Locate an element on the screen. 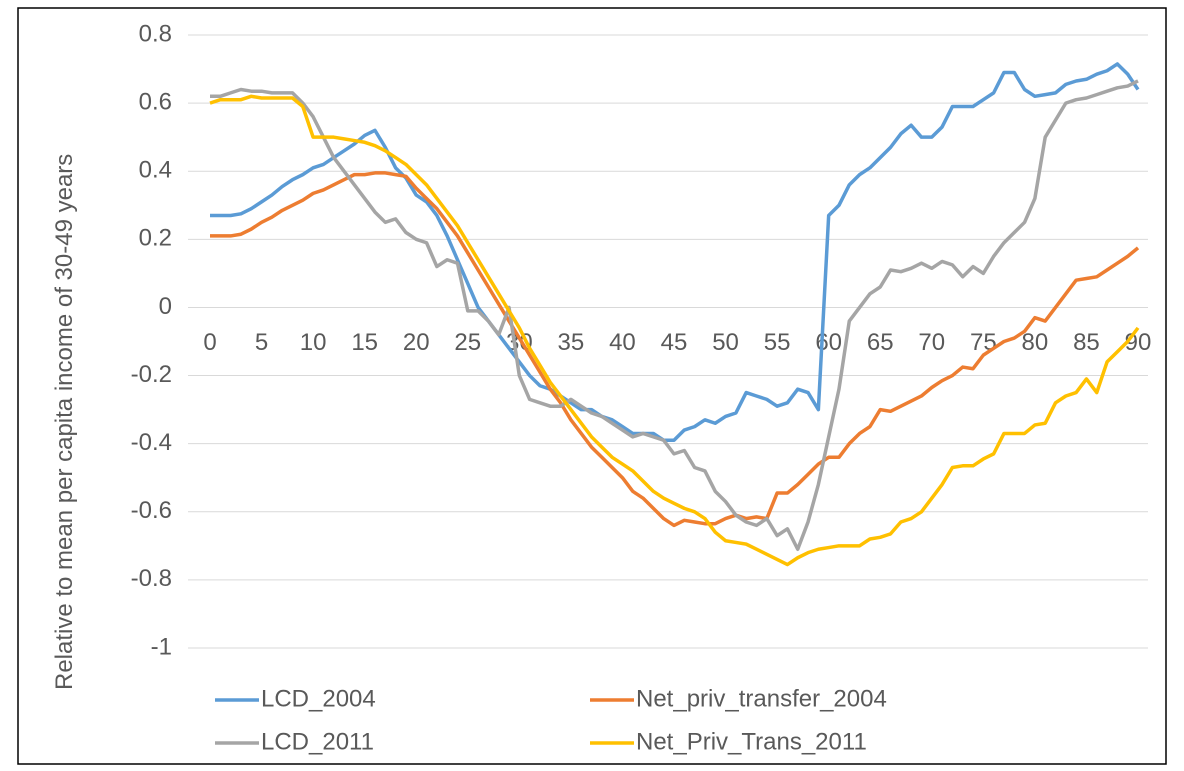  x-tick-label: 35 is located at coordinates (571, 342).